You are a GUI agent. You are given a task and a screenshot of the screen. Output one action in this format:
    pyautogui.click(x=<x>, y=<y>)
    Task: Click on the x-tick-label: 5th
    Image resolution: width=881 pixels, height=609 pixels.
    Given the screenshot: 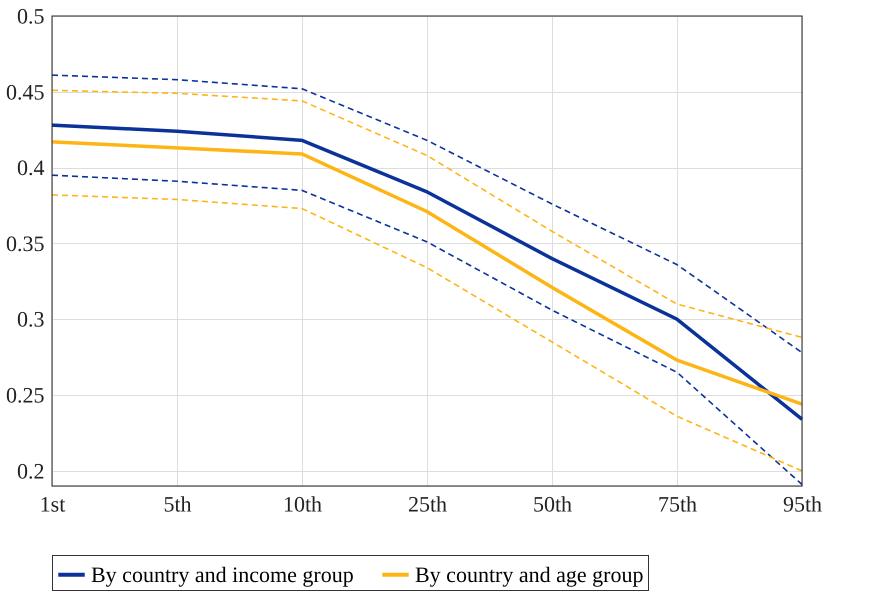 What is the action you would take?
    pyautogui.click(x=177, y=504)
    